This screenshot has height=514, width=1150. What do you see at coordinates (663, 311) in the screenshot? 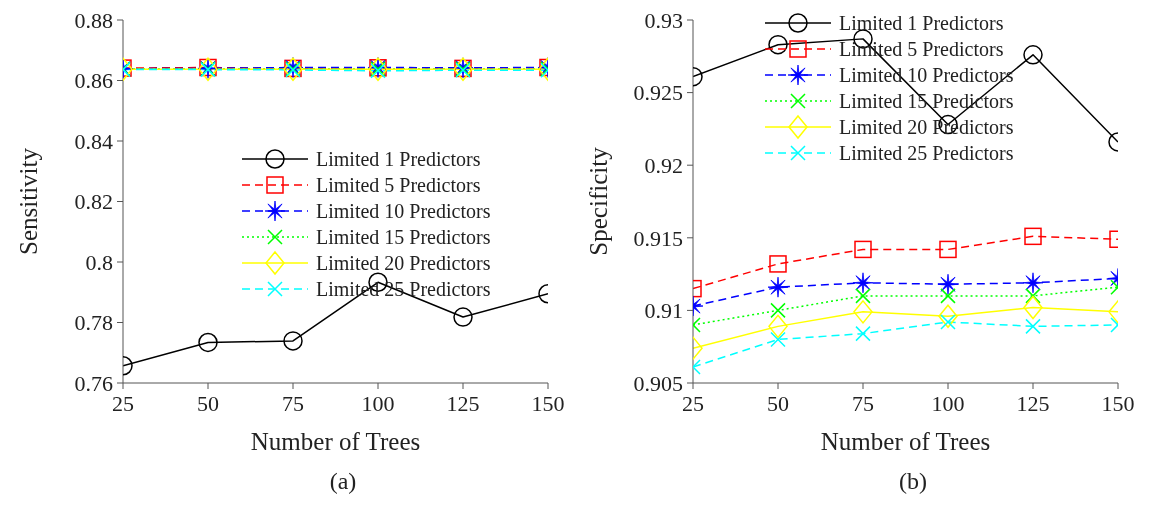
I see `y-tick-label: 0.91` at bounding box center [663, 311].